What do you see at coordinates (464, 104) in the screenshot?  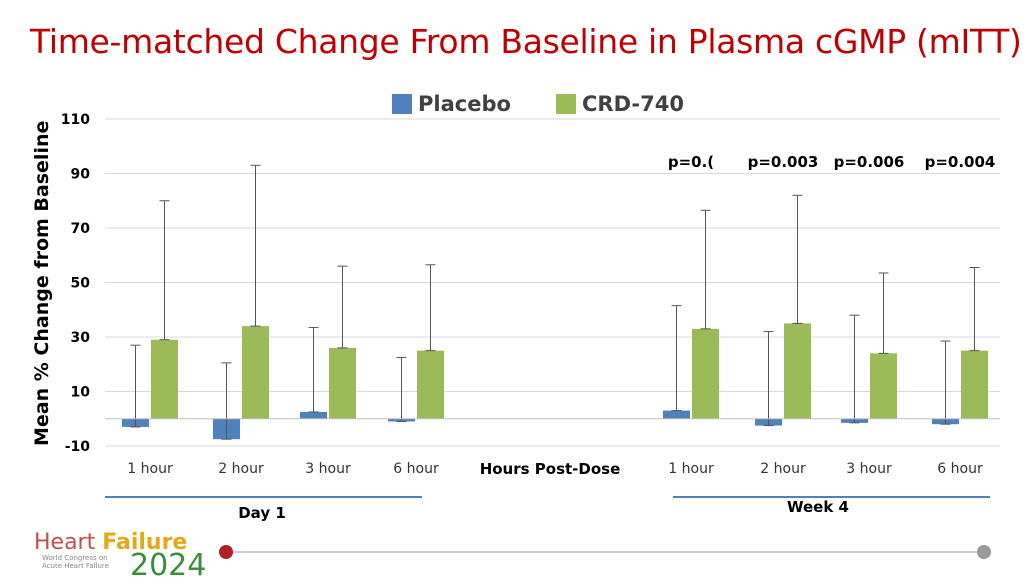 I see `legend-placebo-label: Placebo` at bounding box center [464, 104].